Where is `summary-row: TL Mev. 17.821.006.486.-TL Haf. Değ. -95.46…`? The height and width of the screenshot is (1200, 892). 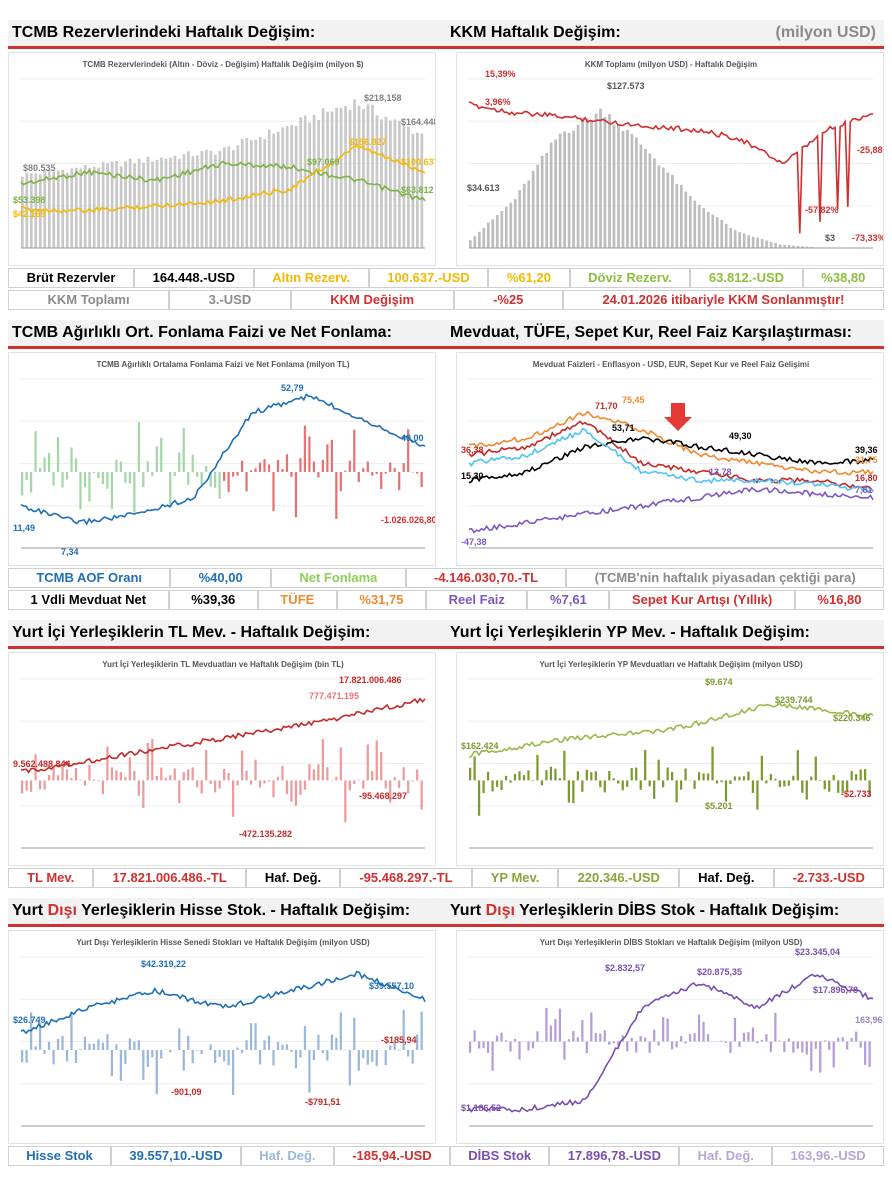
summary-row: TL Mev. 17.821.006.486.-TL Haf. Değ. -95.46… is located at coordinates (446, 878).